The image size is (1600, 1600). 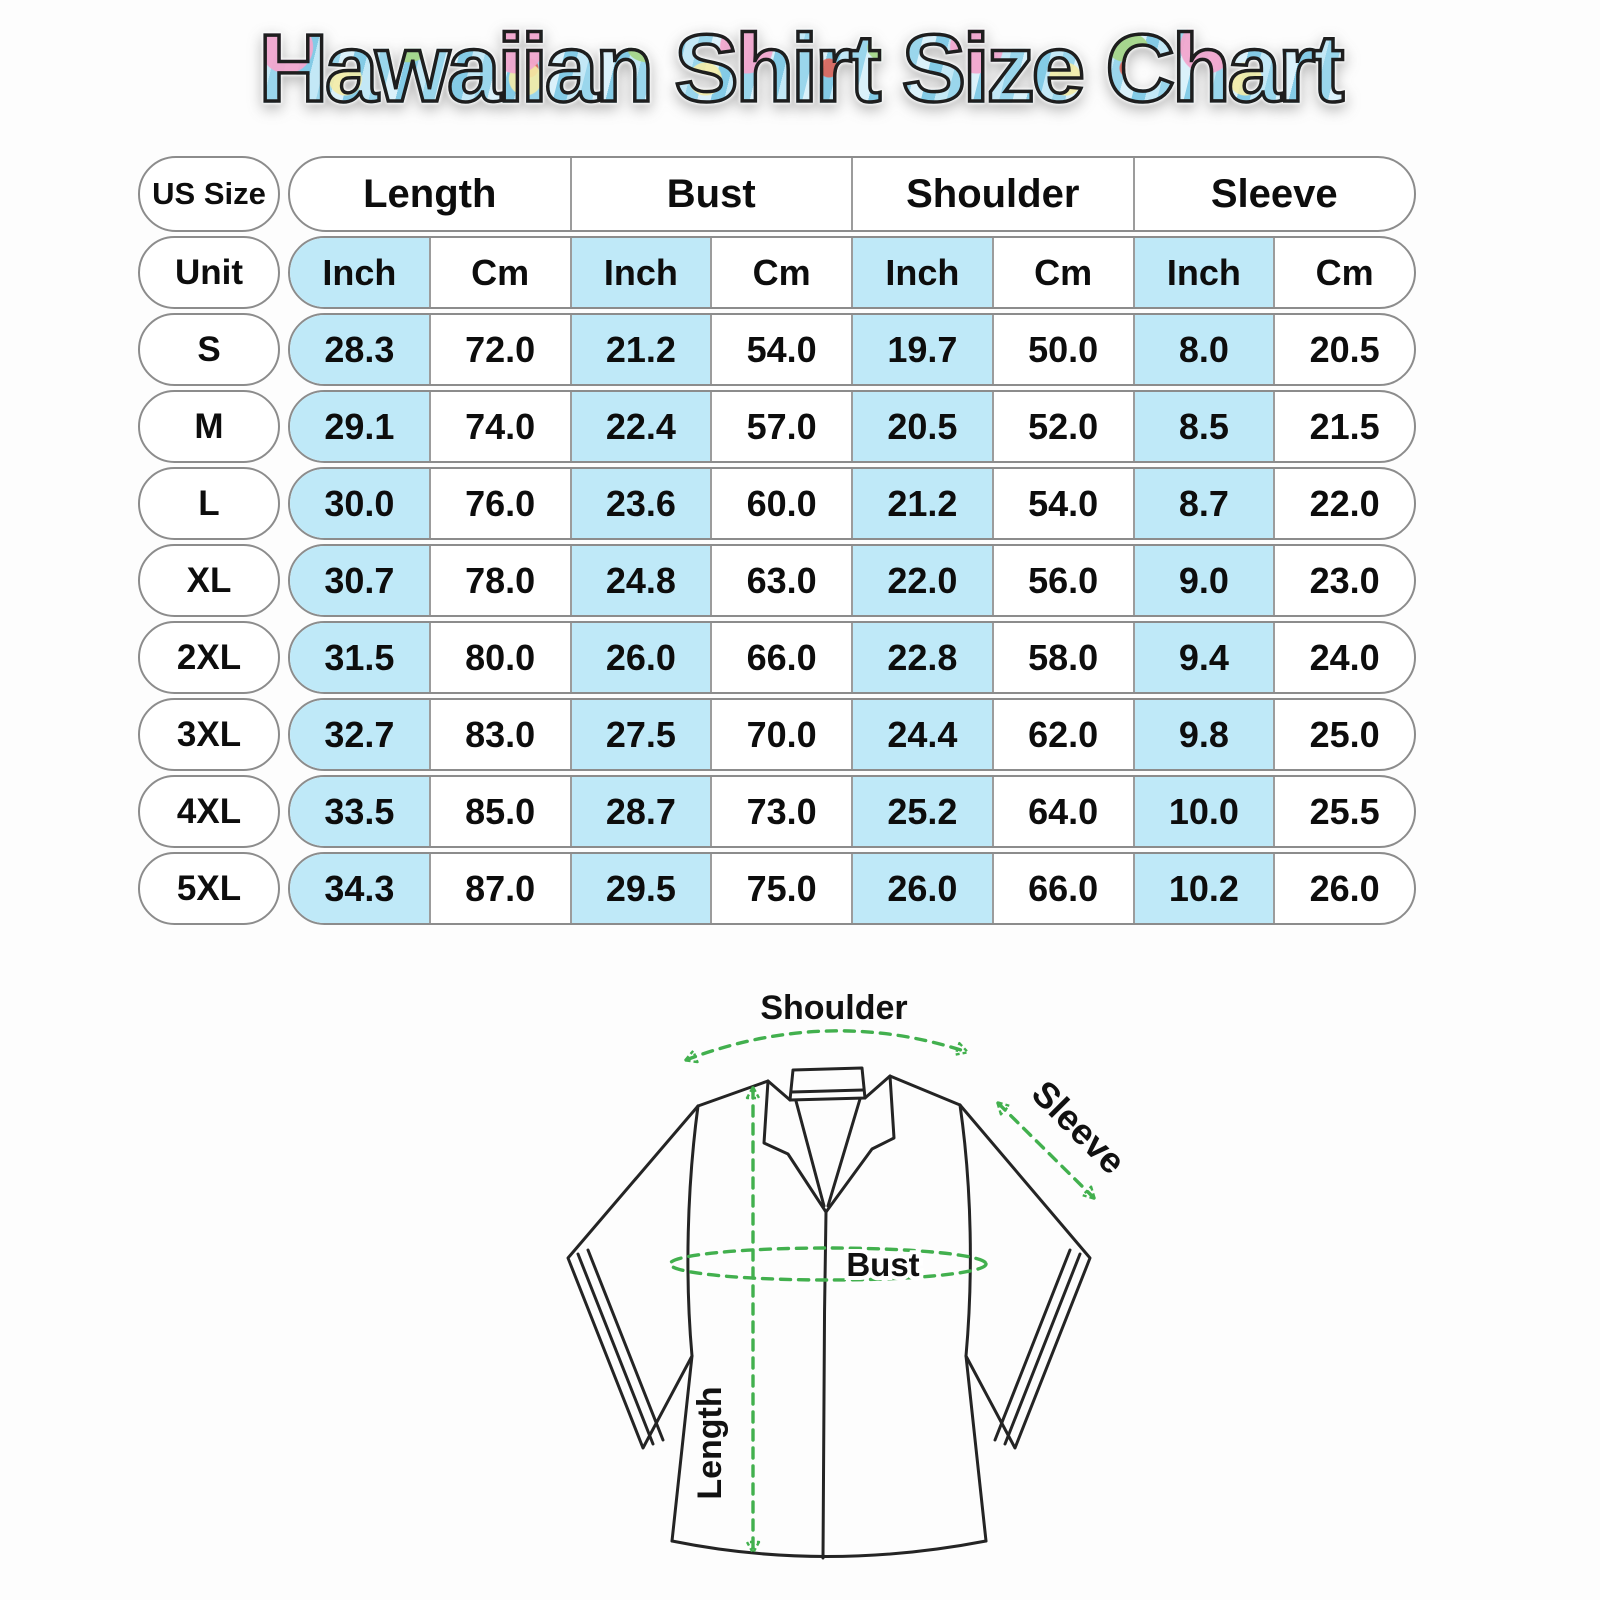 I want to click on table-row-2xl: 2XL 31.5 80.0 26.0 66.0 22.8 58.0 9.4 24.0, so click(x=777, y=657).